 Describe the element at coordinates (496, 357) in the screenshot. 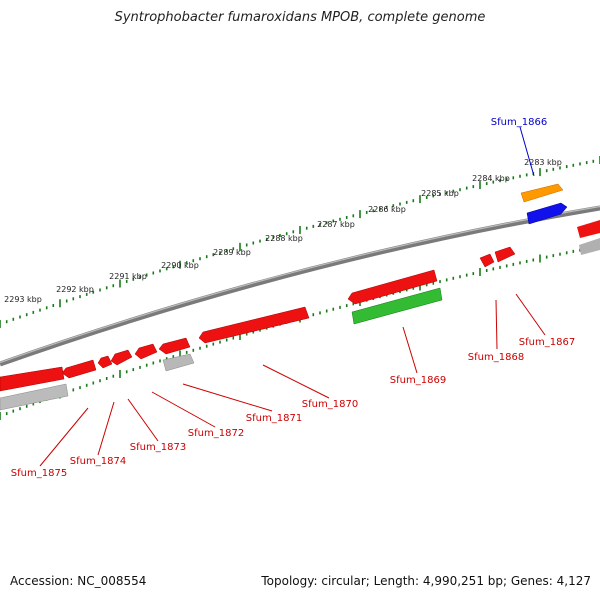

I see `gene-label-sfum-1868: Sfum_1868` at that location.